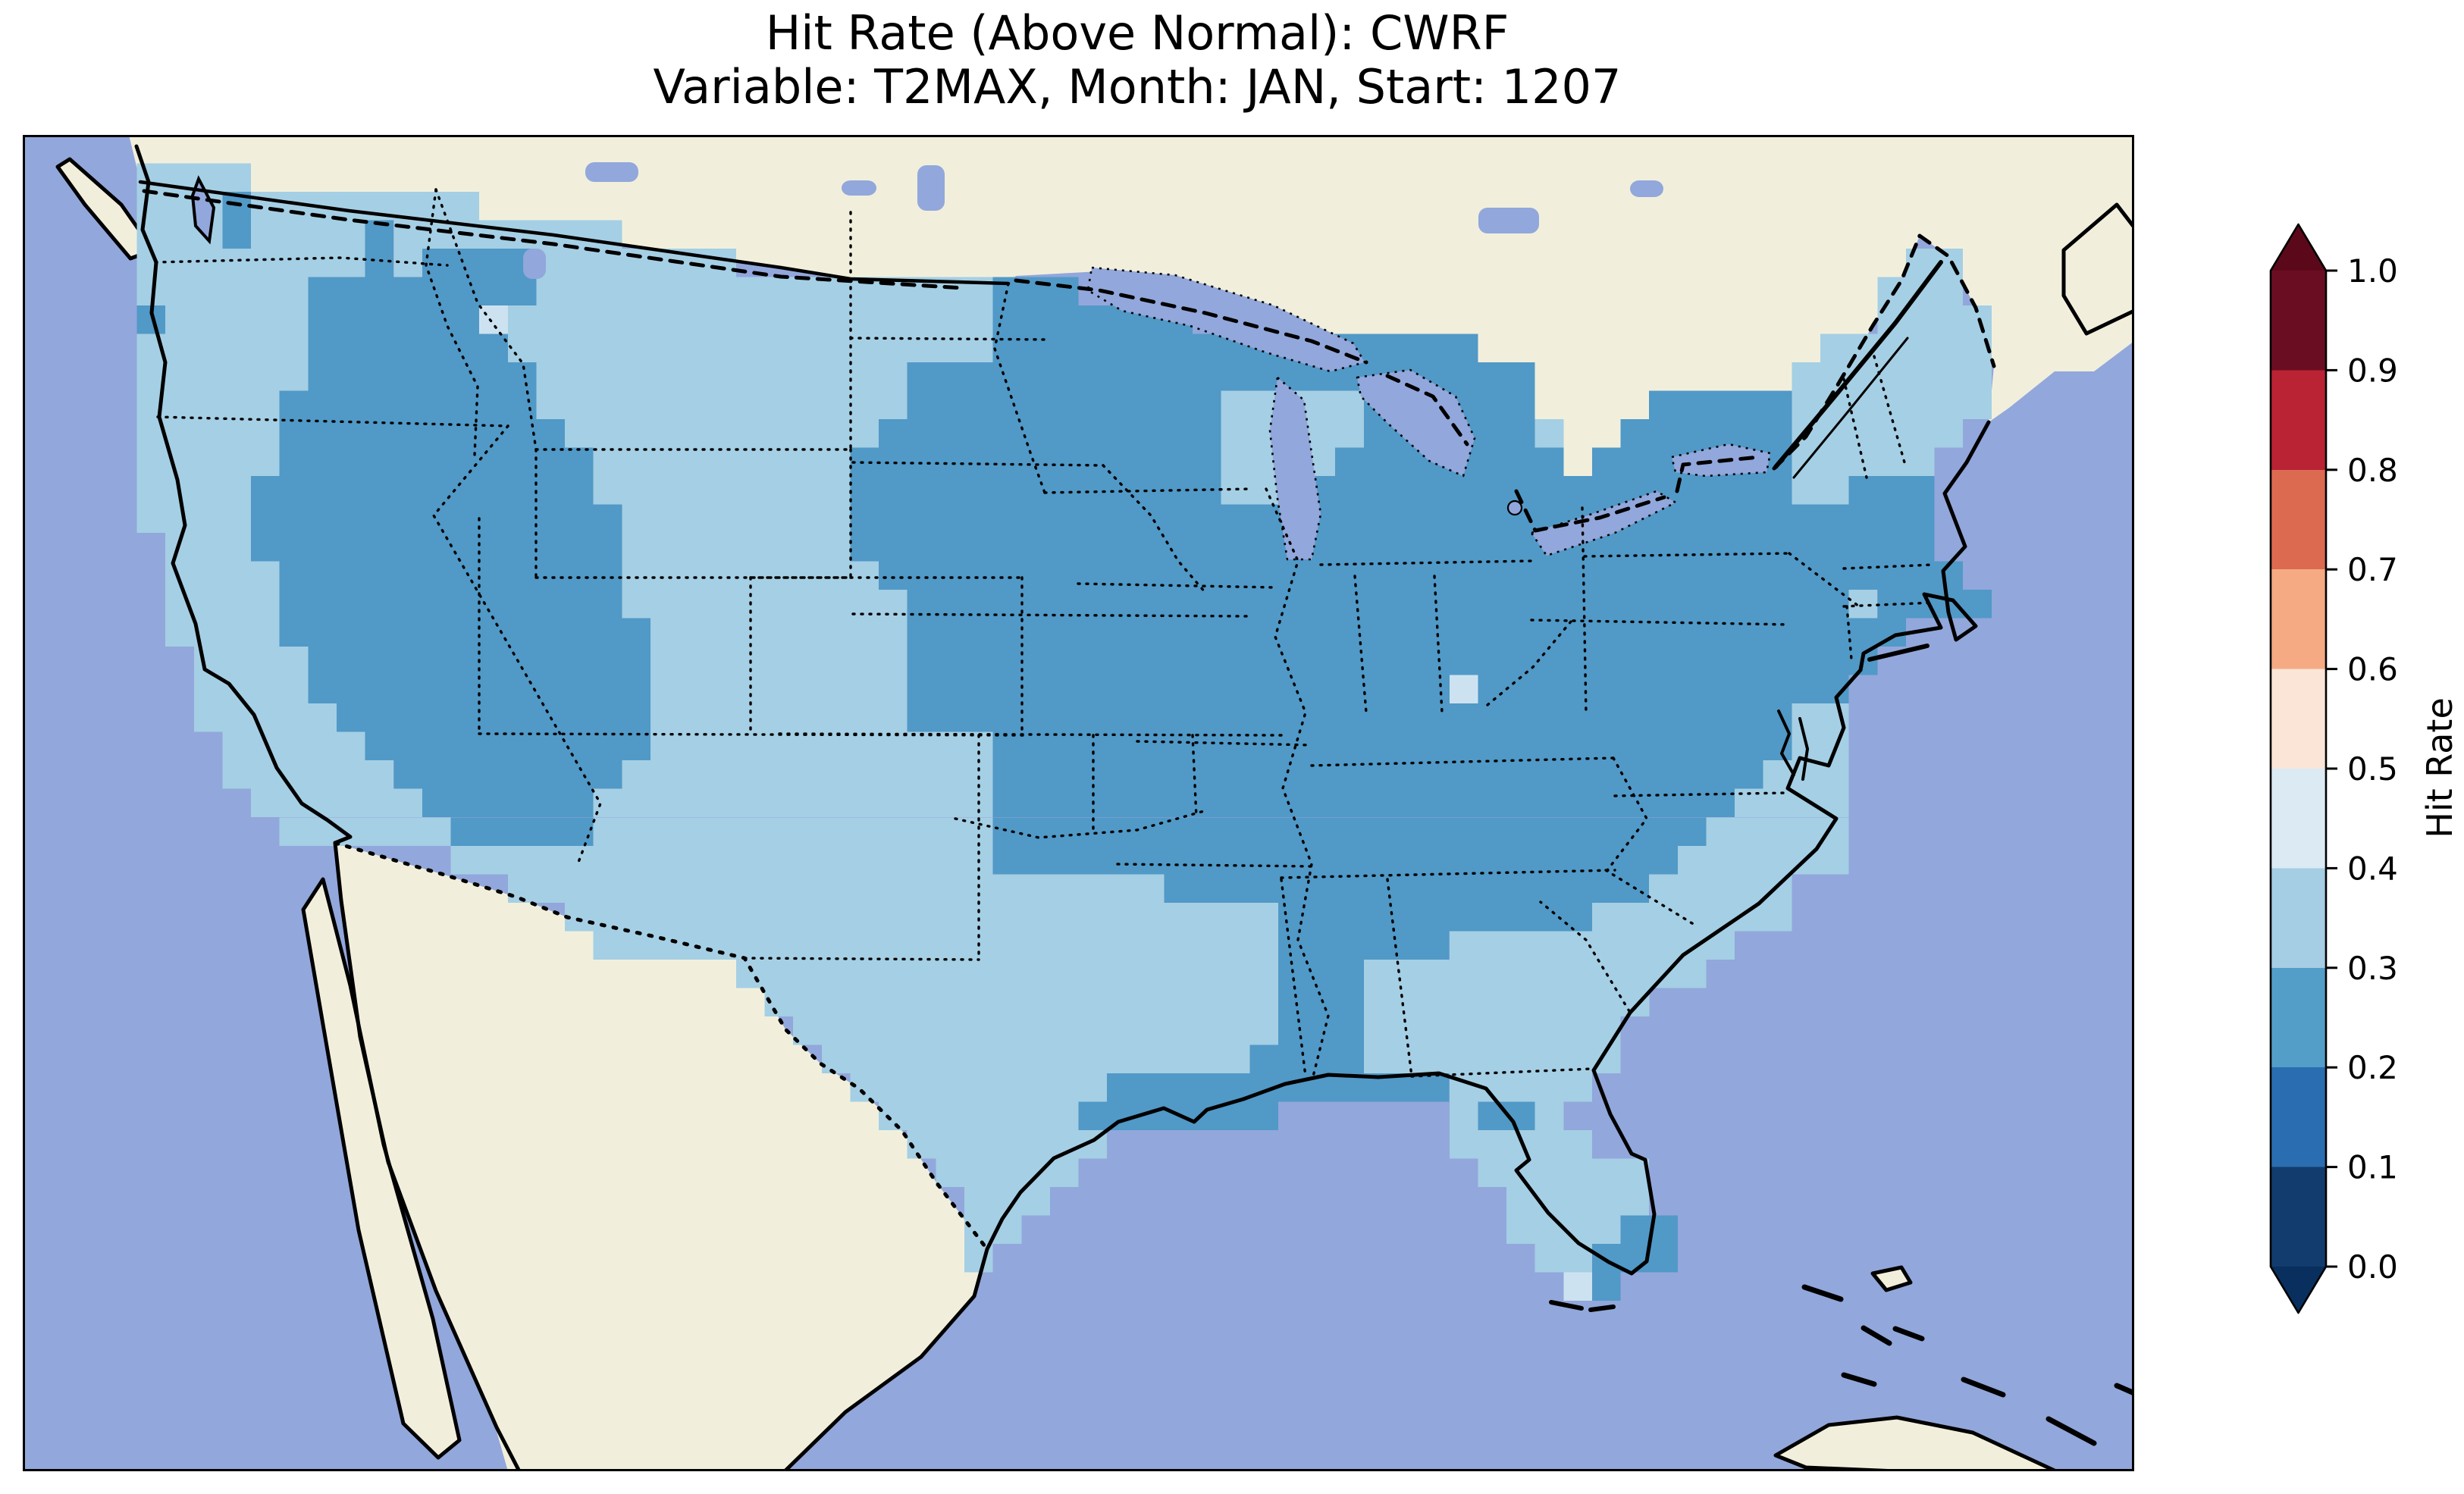  I want to click on colorbar-arrow-over, so click(2298, 247).